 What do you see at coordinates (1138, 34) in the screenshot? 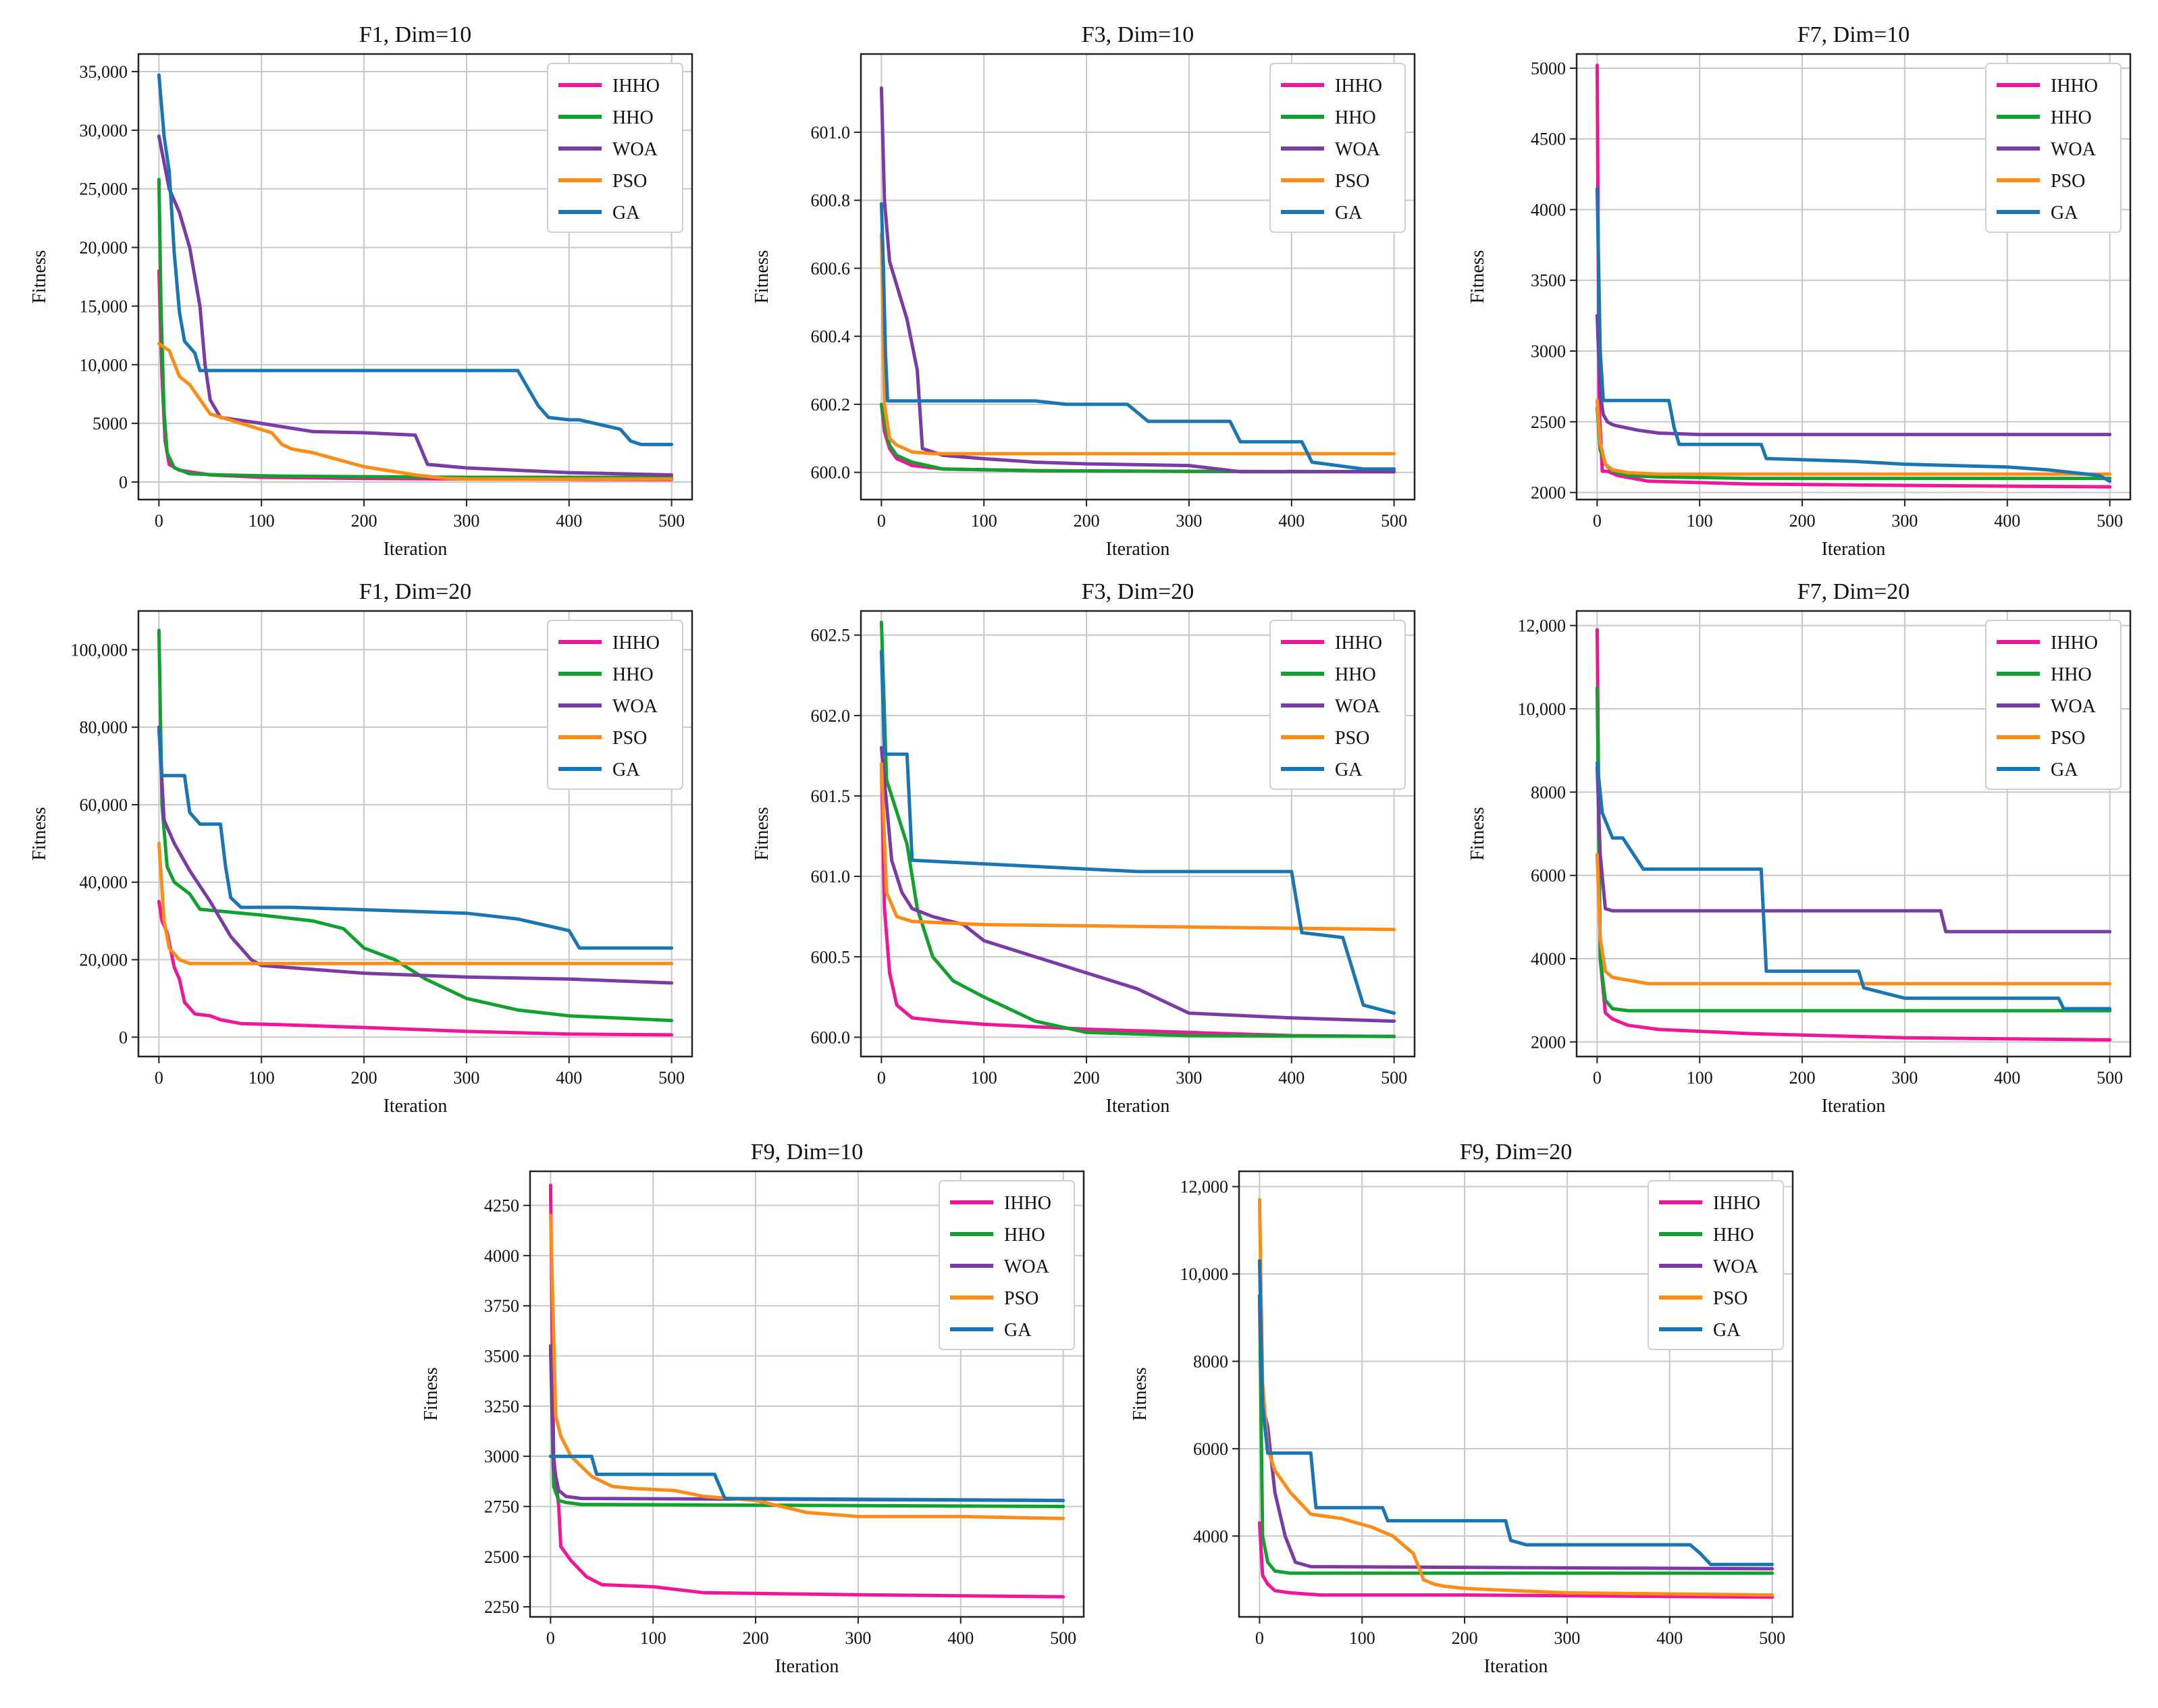
I see `chart-title: F3, Dim=10` at bounding box center [1138, 34].